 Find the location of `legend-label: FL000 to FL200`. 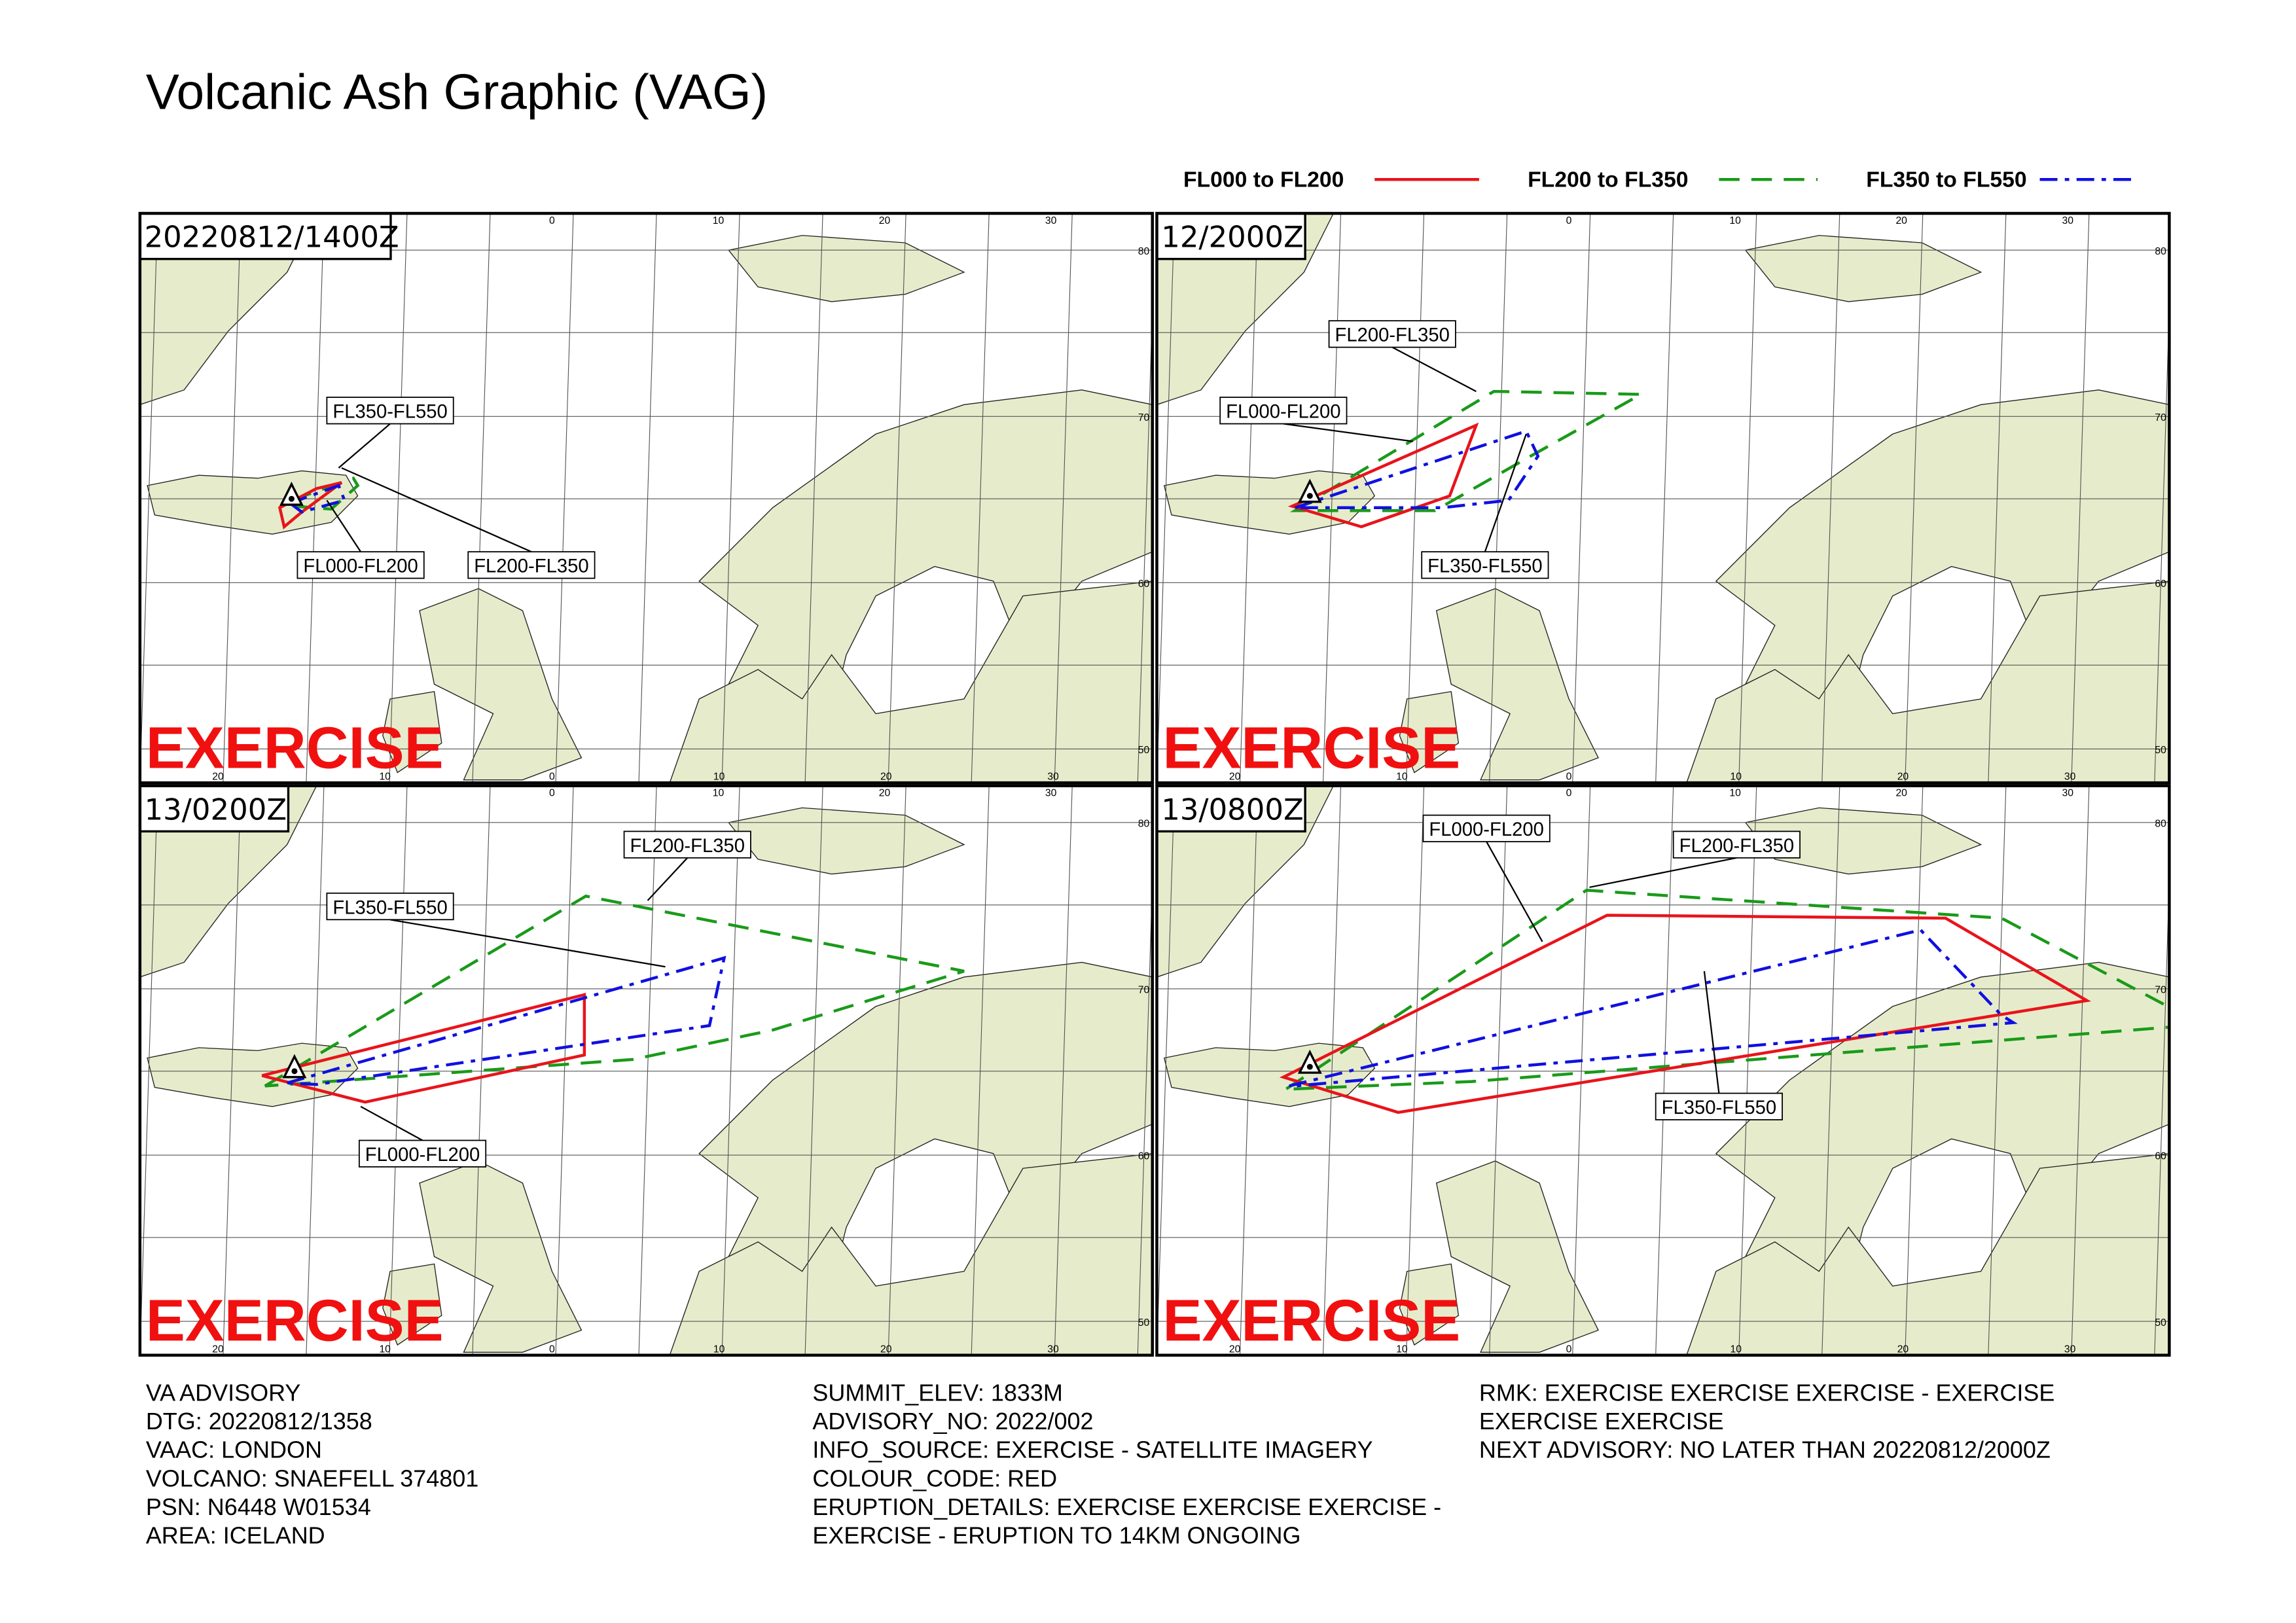

legend-label: FL000 to FL200 is located at coordinates (1263, 180).